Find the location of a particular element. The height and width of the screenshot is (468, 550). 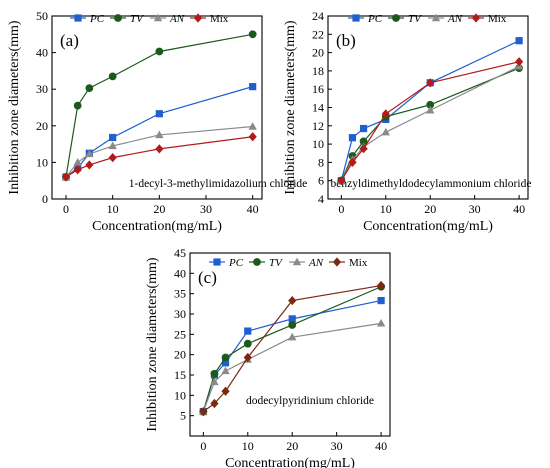

y-tick-label: 15 is located at coordinates (180, 375).